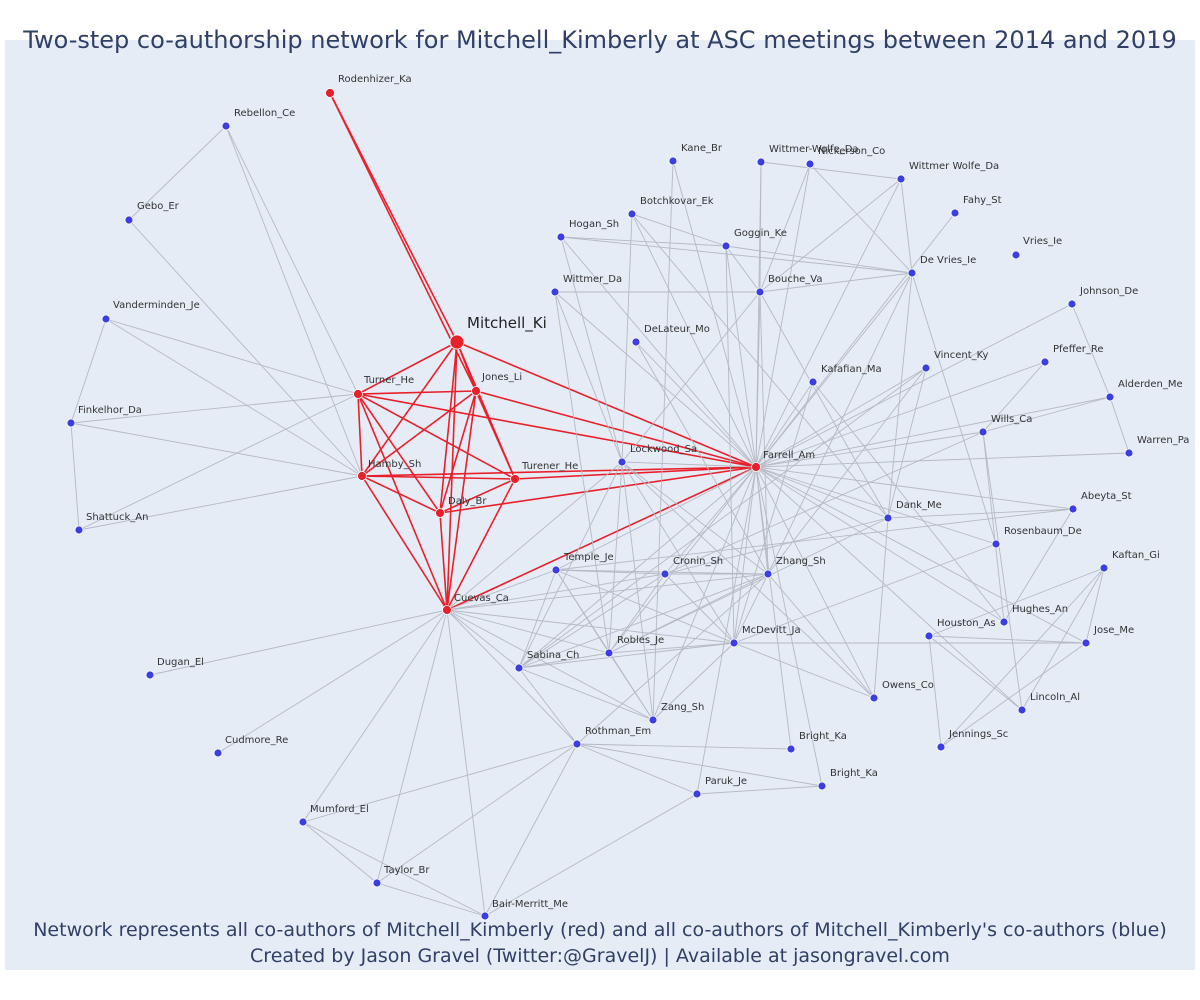 The height and width of the screenshot is (1000, 1200). I want to click on edge-Mitchell_Ki-Cuevas_Ca, so click(452, 476).